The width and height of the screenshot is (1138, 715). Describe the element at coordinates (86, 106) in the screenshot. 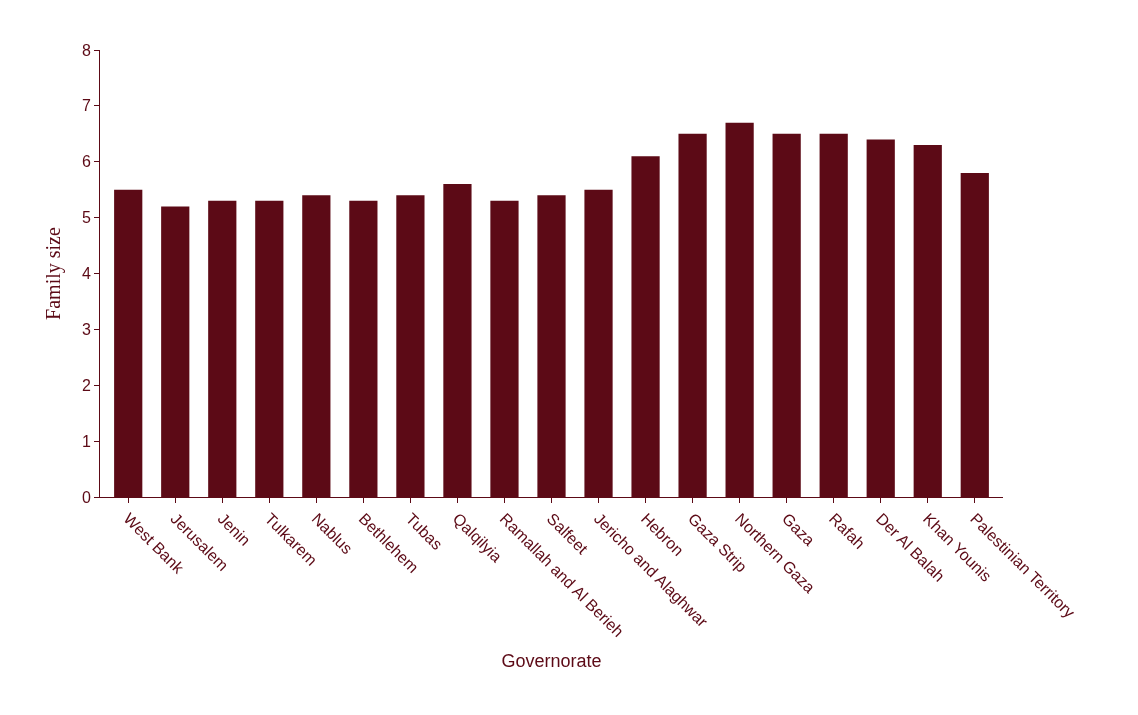

I see `y-tick-label: 7` at that location.